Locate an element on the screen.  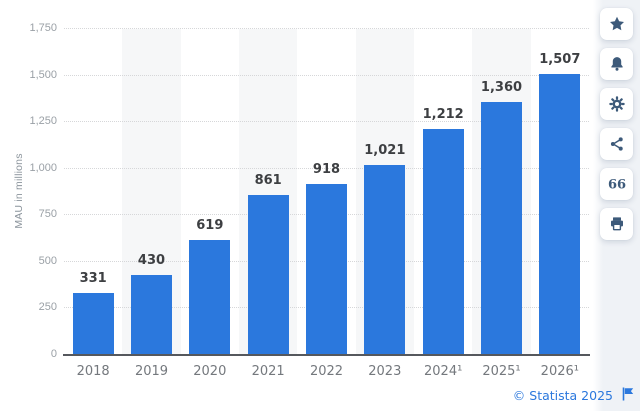
x-axis-label: 2020 is located at coordinates (210, 371).